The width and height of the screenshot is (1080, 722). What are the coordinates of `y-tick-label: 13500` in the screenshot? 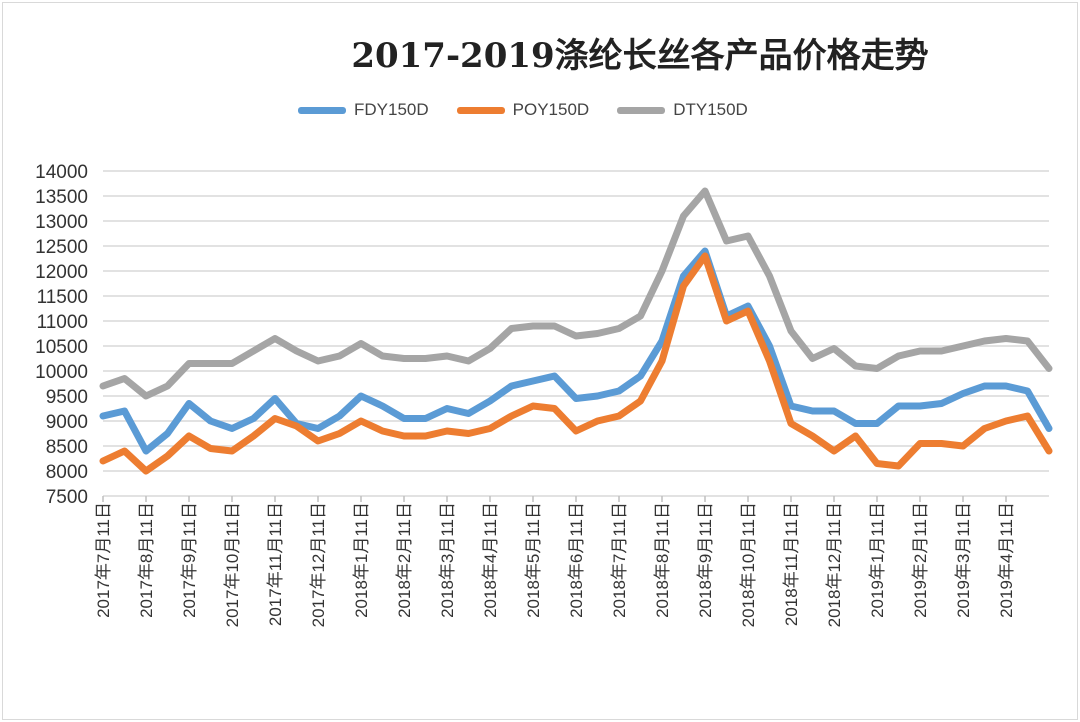 It's located at (61, 197).